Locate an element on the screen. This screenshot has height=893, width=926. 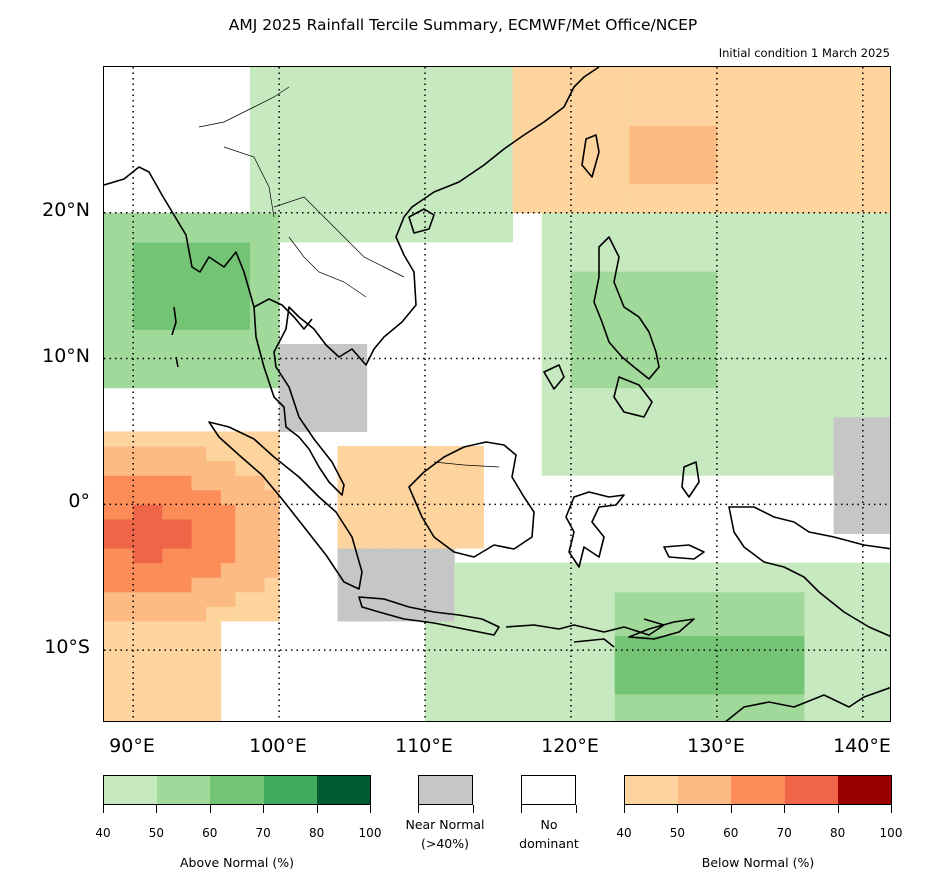
maluku-islands is located at coordinates (684, 510).